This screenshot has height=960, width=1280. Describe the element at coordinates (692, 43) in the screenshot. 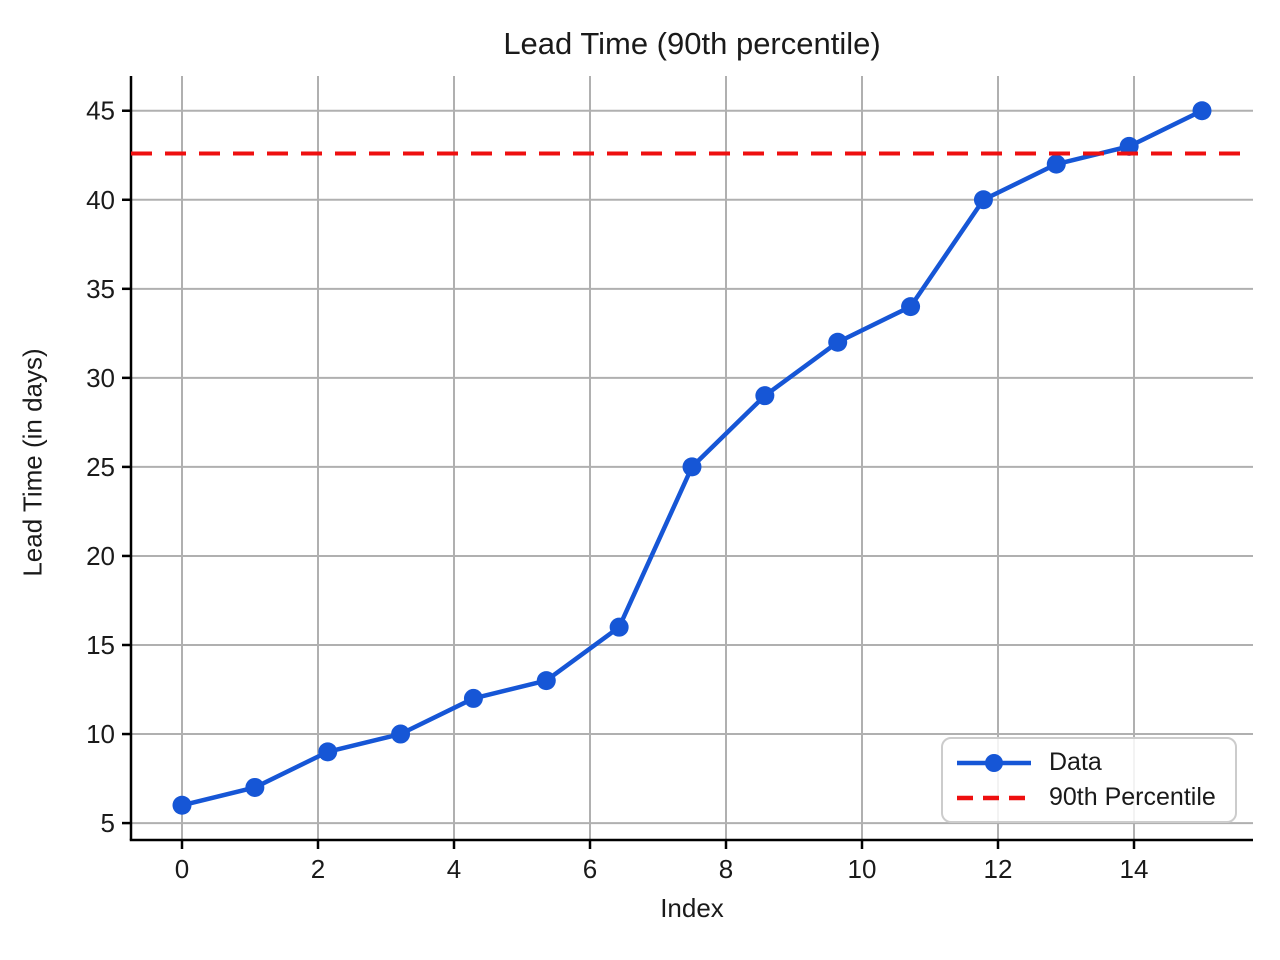

I see `chart-title: Lead Time (90th percentile)` at that location.